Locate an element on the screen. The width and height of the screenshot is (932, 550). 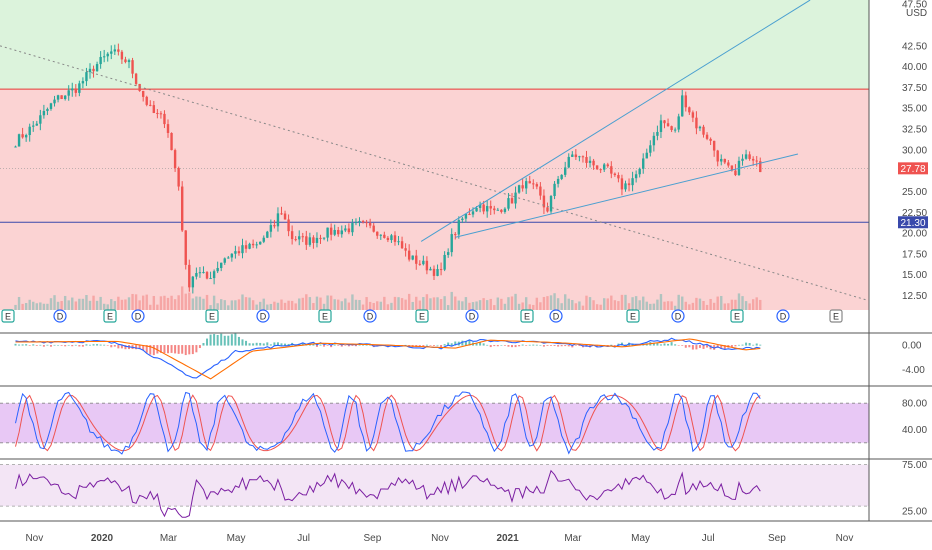
stochastic-pane is located at coordinates (434, 423).